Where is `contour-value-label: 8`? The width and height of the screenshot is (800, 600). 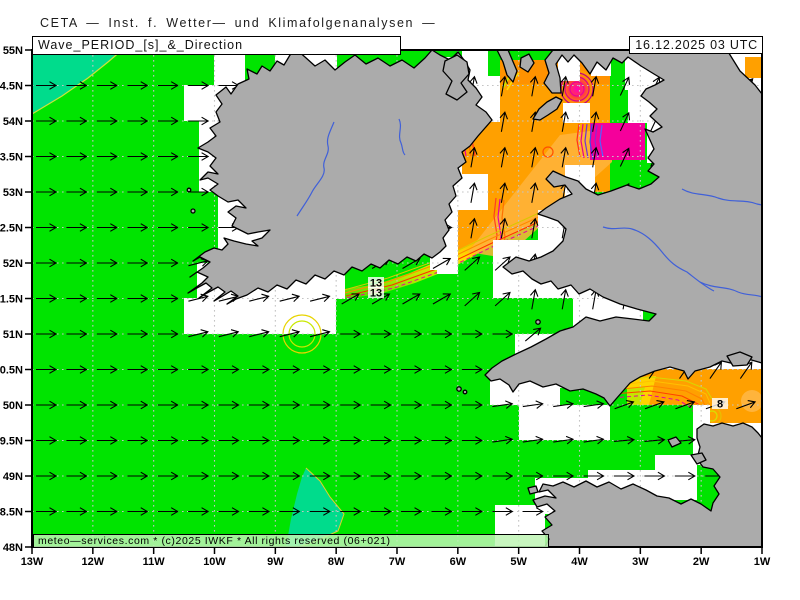 contour-value-label: 8 is located at coordinates (720, 405).